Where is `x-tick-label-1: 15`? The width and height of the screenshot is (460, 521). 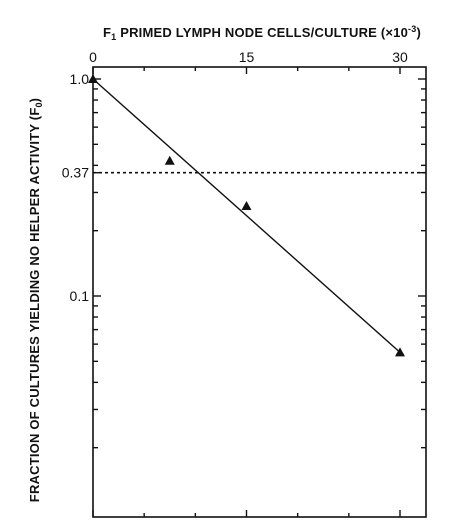 x-tick-label-1: 15 is located at coordinates (247, 57).